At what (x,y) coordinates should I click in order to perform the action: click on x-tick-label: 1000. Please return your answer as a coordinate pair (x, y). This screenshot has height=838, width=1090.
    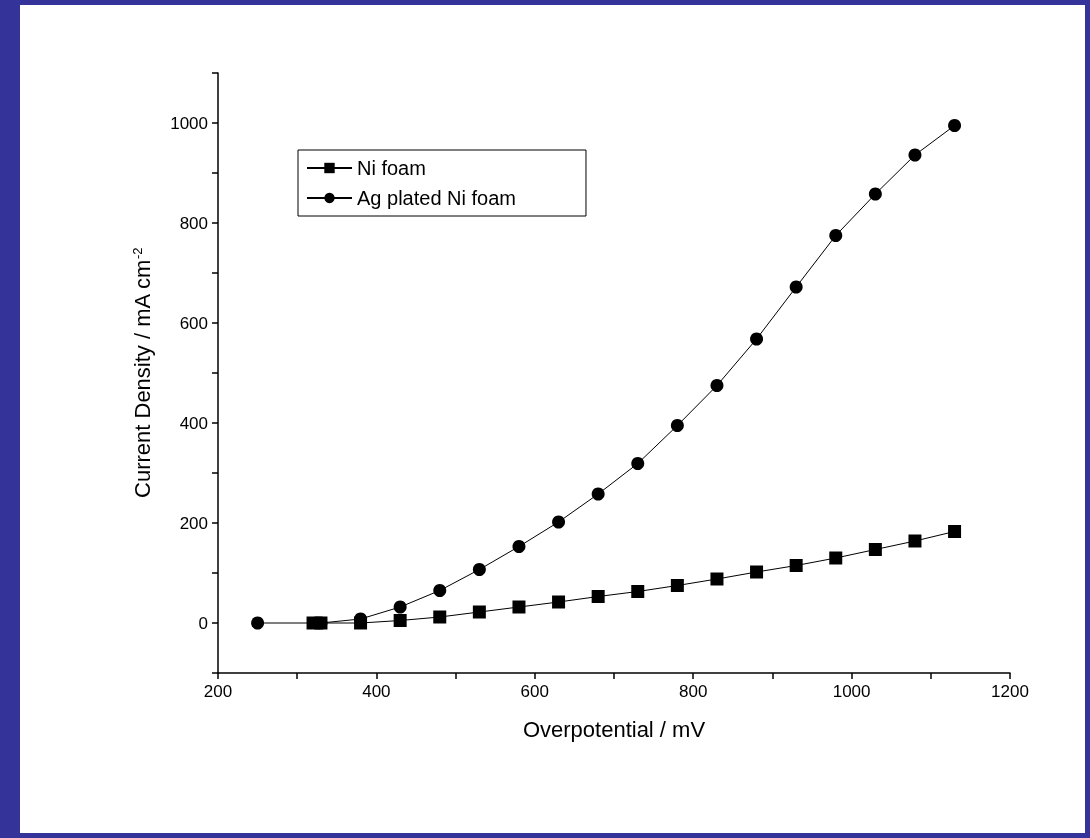
    Looking at the image, I should click on (851, 691).